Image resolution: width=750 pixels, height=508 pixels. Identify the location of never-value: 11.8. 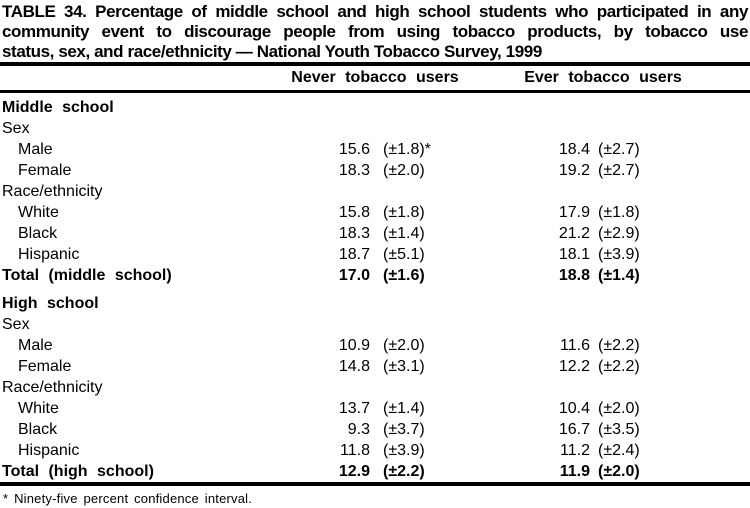
(355, 450).